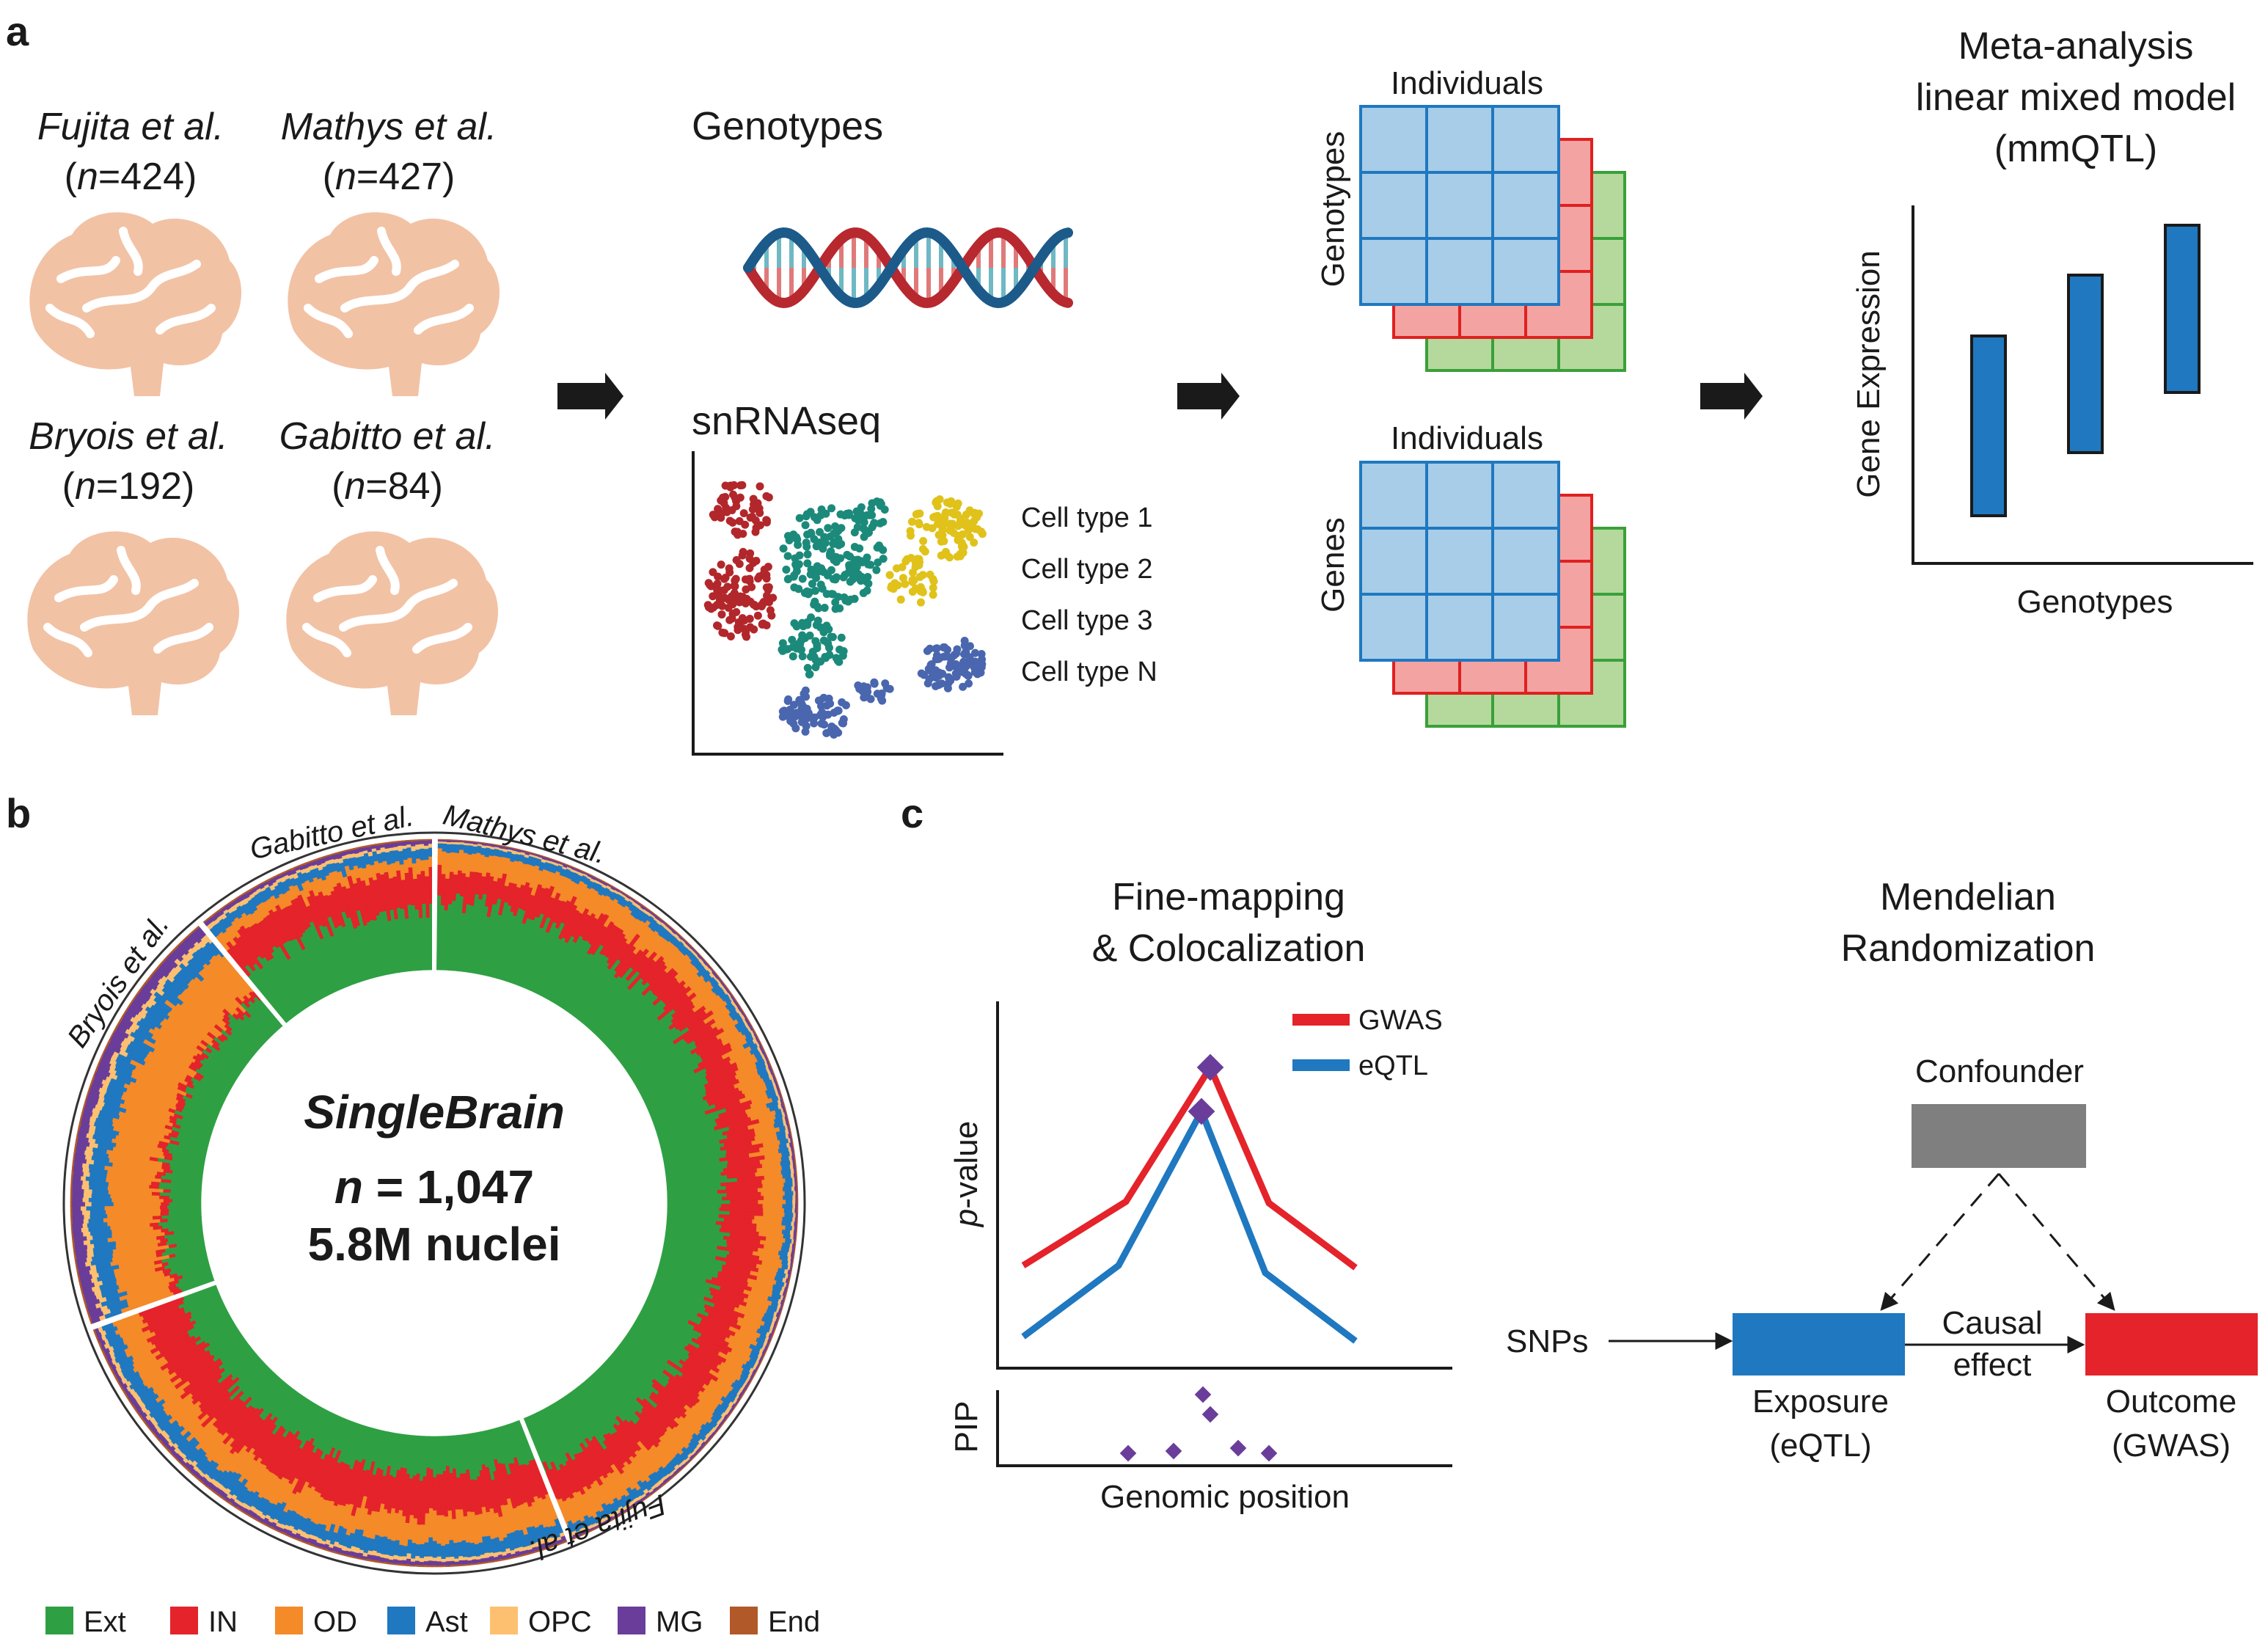 Image resolution: width=2268 pixels, height=1644 pixels. I want to click on ring-outline, so click(434, 1203).